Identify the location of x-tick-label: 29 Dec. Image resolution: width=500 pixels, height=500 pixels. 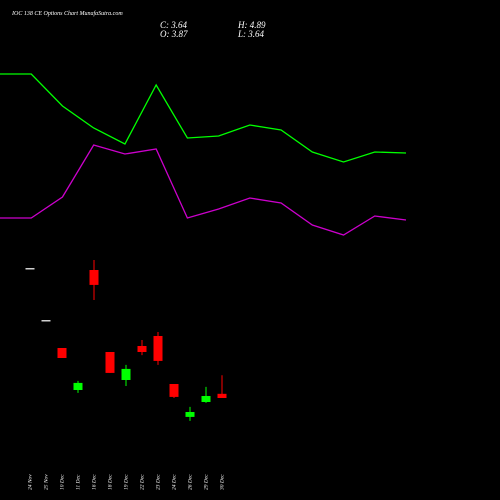
(206, 482).